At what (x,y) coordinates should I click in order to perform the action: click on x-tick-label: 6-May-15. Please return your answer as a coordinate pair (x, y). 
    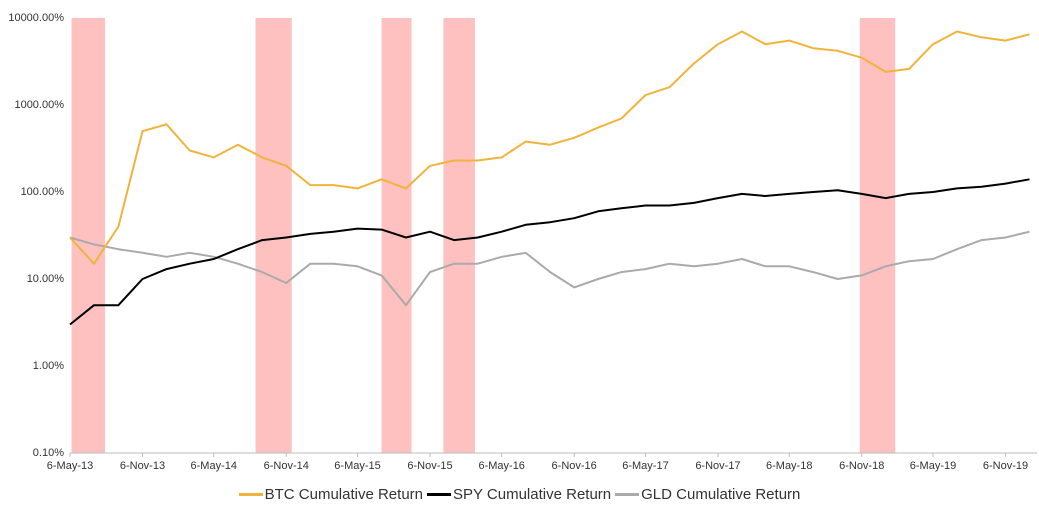
    Looking at the image, I should click on (357, 466).